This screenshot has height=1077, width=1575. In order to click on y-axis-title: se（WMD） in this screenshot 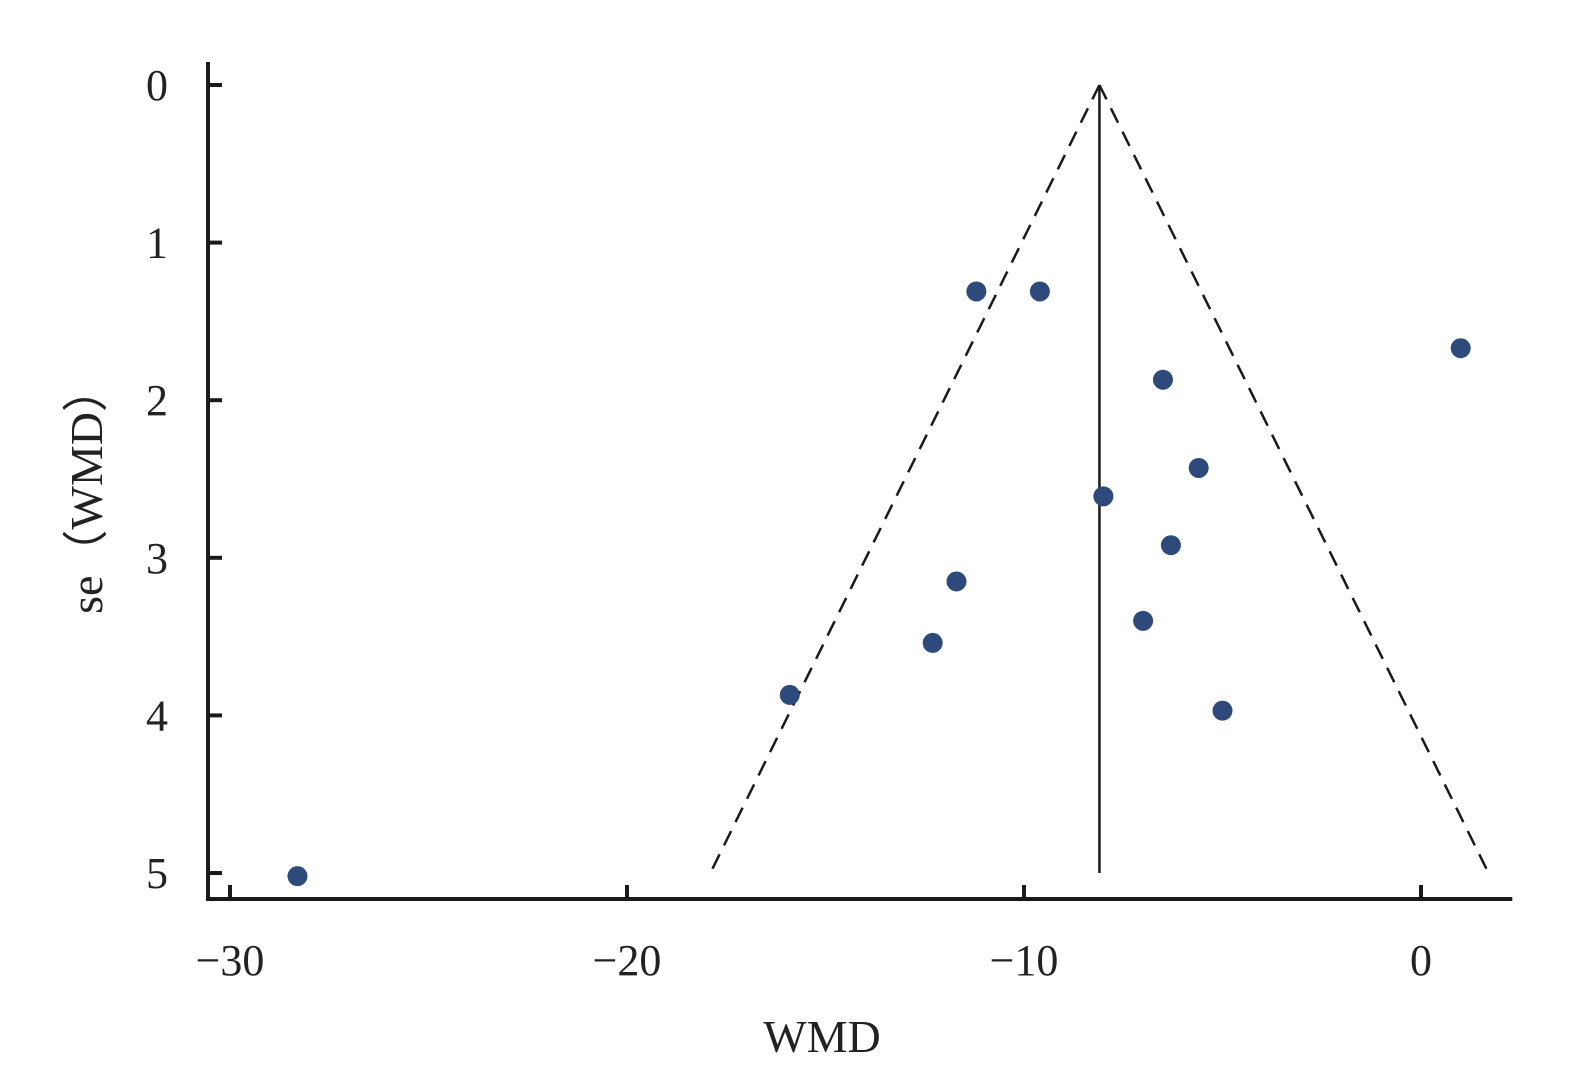, I will do `click(86, 490)`.